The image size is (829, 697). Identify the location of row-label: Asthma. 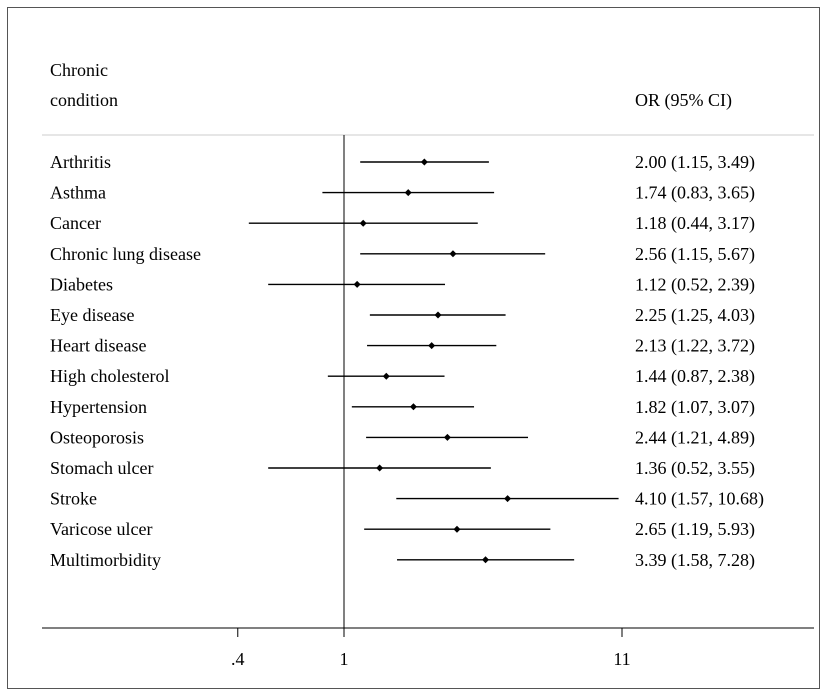
(78, 193).